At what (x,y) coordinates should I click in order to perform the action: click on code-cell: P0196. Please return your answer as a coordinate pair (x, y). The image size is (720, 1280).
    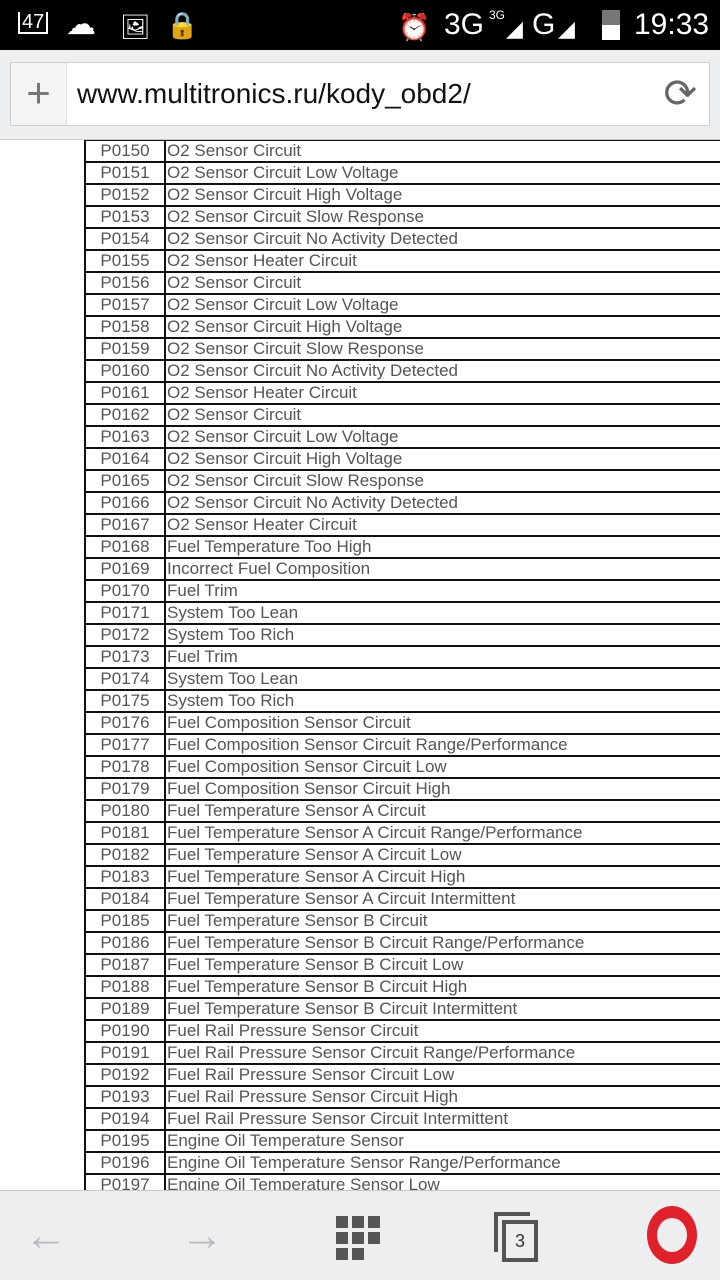
    Looking at the image, I should click on (125, 1163).